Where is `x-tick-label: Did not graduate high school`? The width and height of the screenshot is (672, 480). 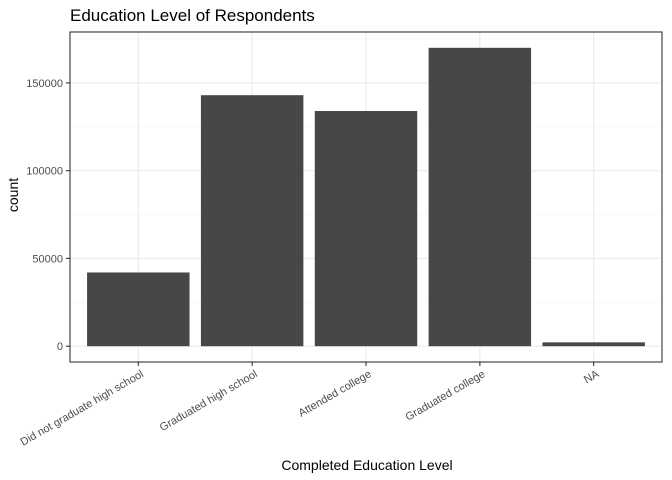
x-tick-label: Did not graduate high school is located at coordinates (82, 408).